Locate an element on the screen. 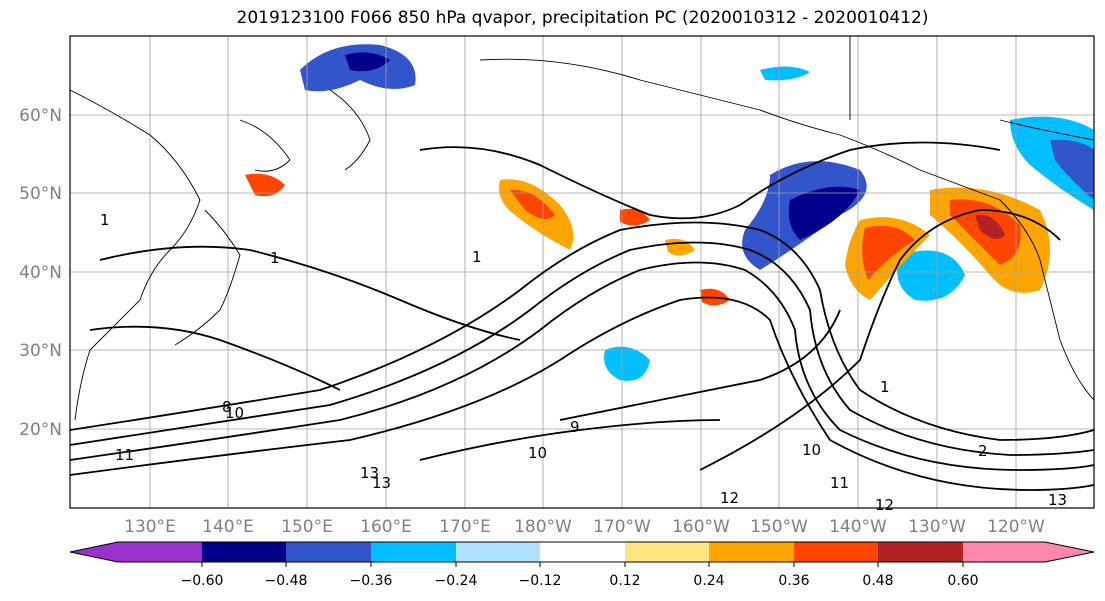  colorbar-tick-label: −0.12 is located at coordinates (540, 581).